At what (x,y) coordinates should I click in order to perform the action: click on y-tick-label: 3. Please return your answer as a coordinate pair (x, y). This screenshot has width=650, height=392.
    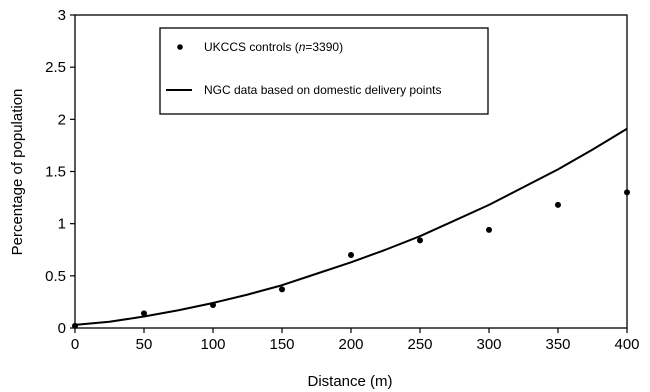
    Looking at the image, I should click on (62, 15).